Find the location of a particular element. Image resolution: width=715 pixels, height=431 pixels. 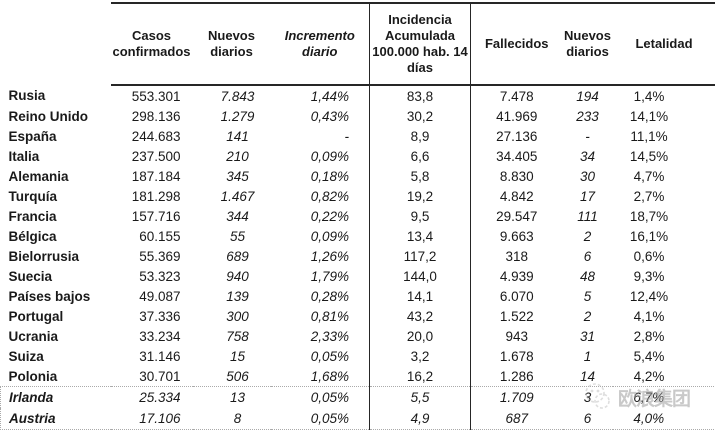

cell-nuevos2: 1 is located at coordinates (587, 356).